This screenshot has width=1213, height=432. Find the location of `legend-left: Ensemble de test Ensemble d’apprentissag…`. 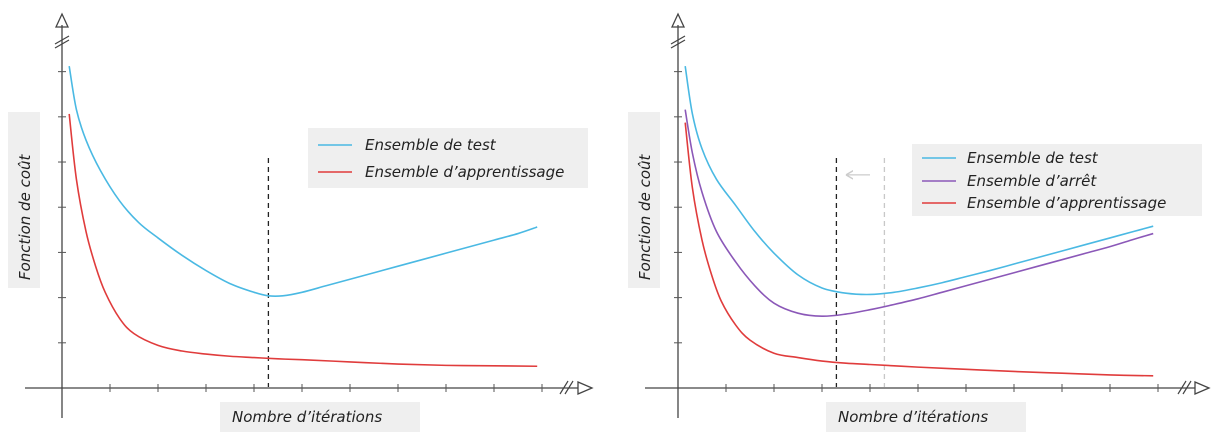

legend-left: Ensemble de test Ensemble d’apprentissag… is located at coordinates (448, 158).